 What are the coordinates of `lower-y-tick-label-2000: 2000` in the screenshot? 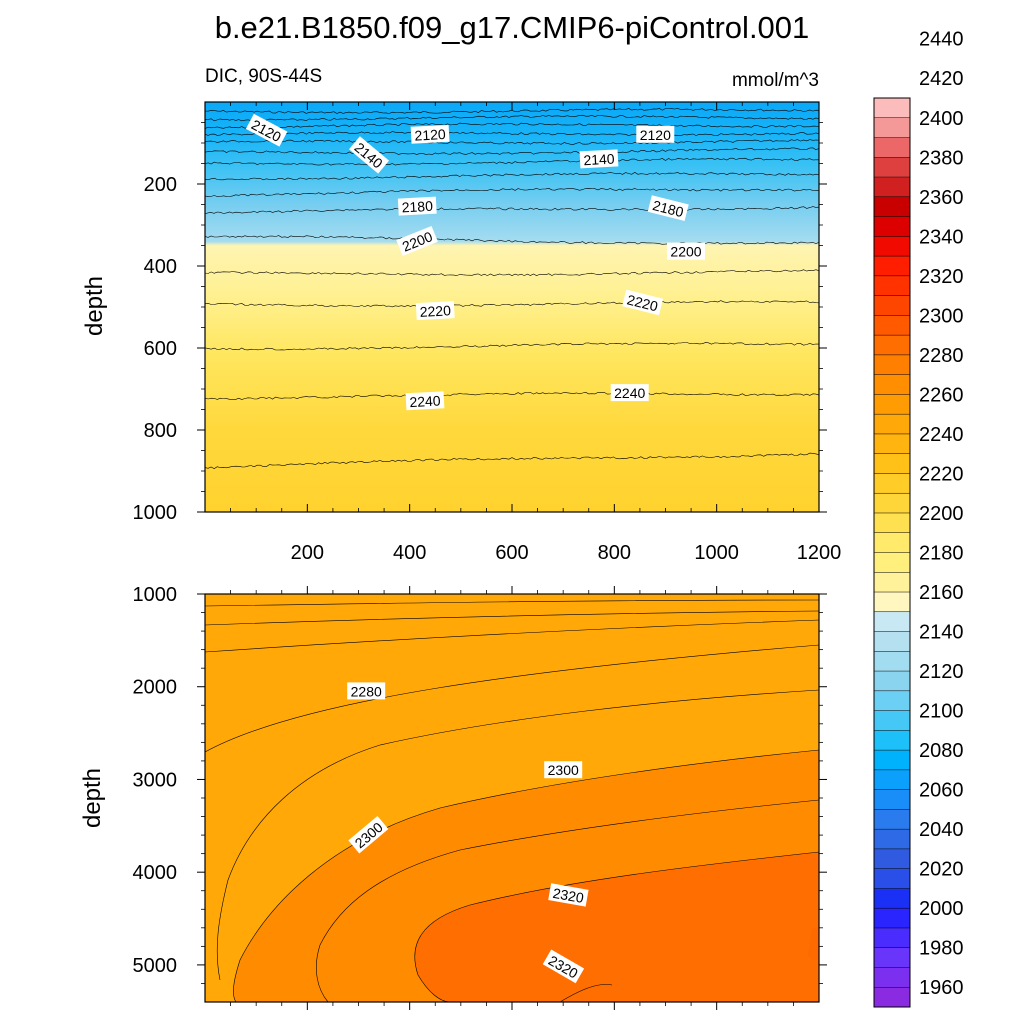 It's located at (155, 688).